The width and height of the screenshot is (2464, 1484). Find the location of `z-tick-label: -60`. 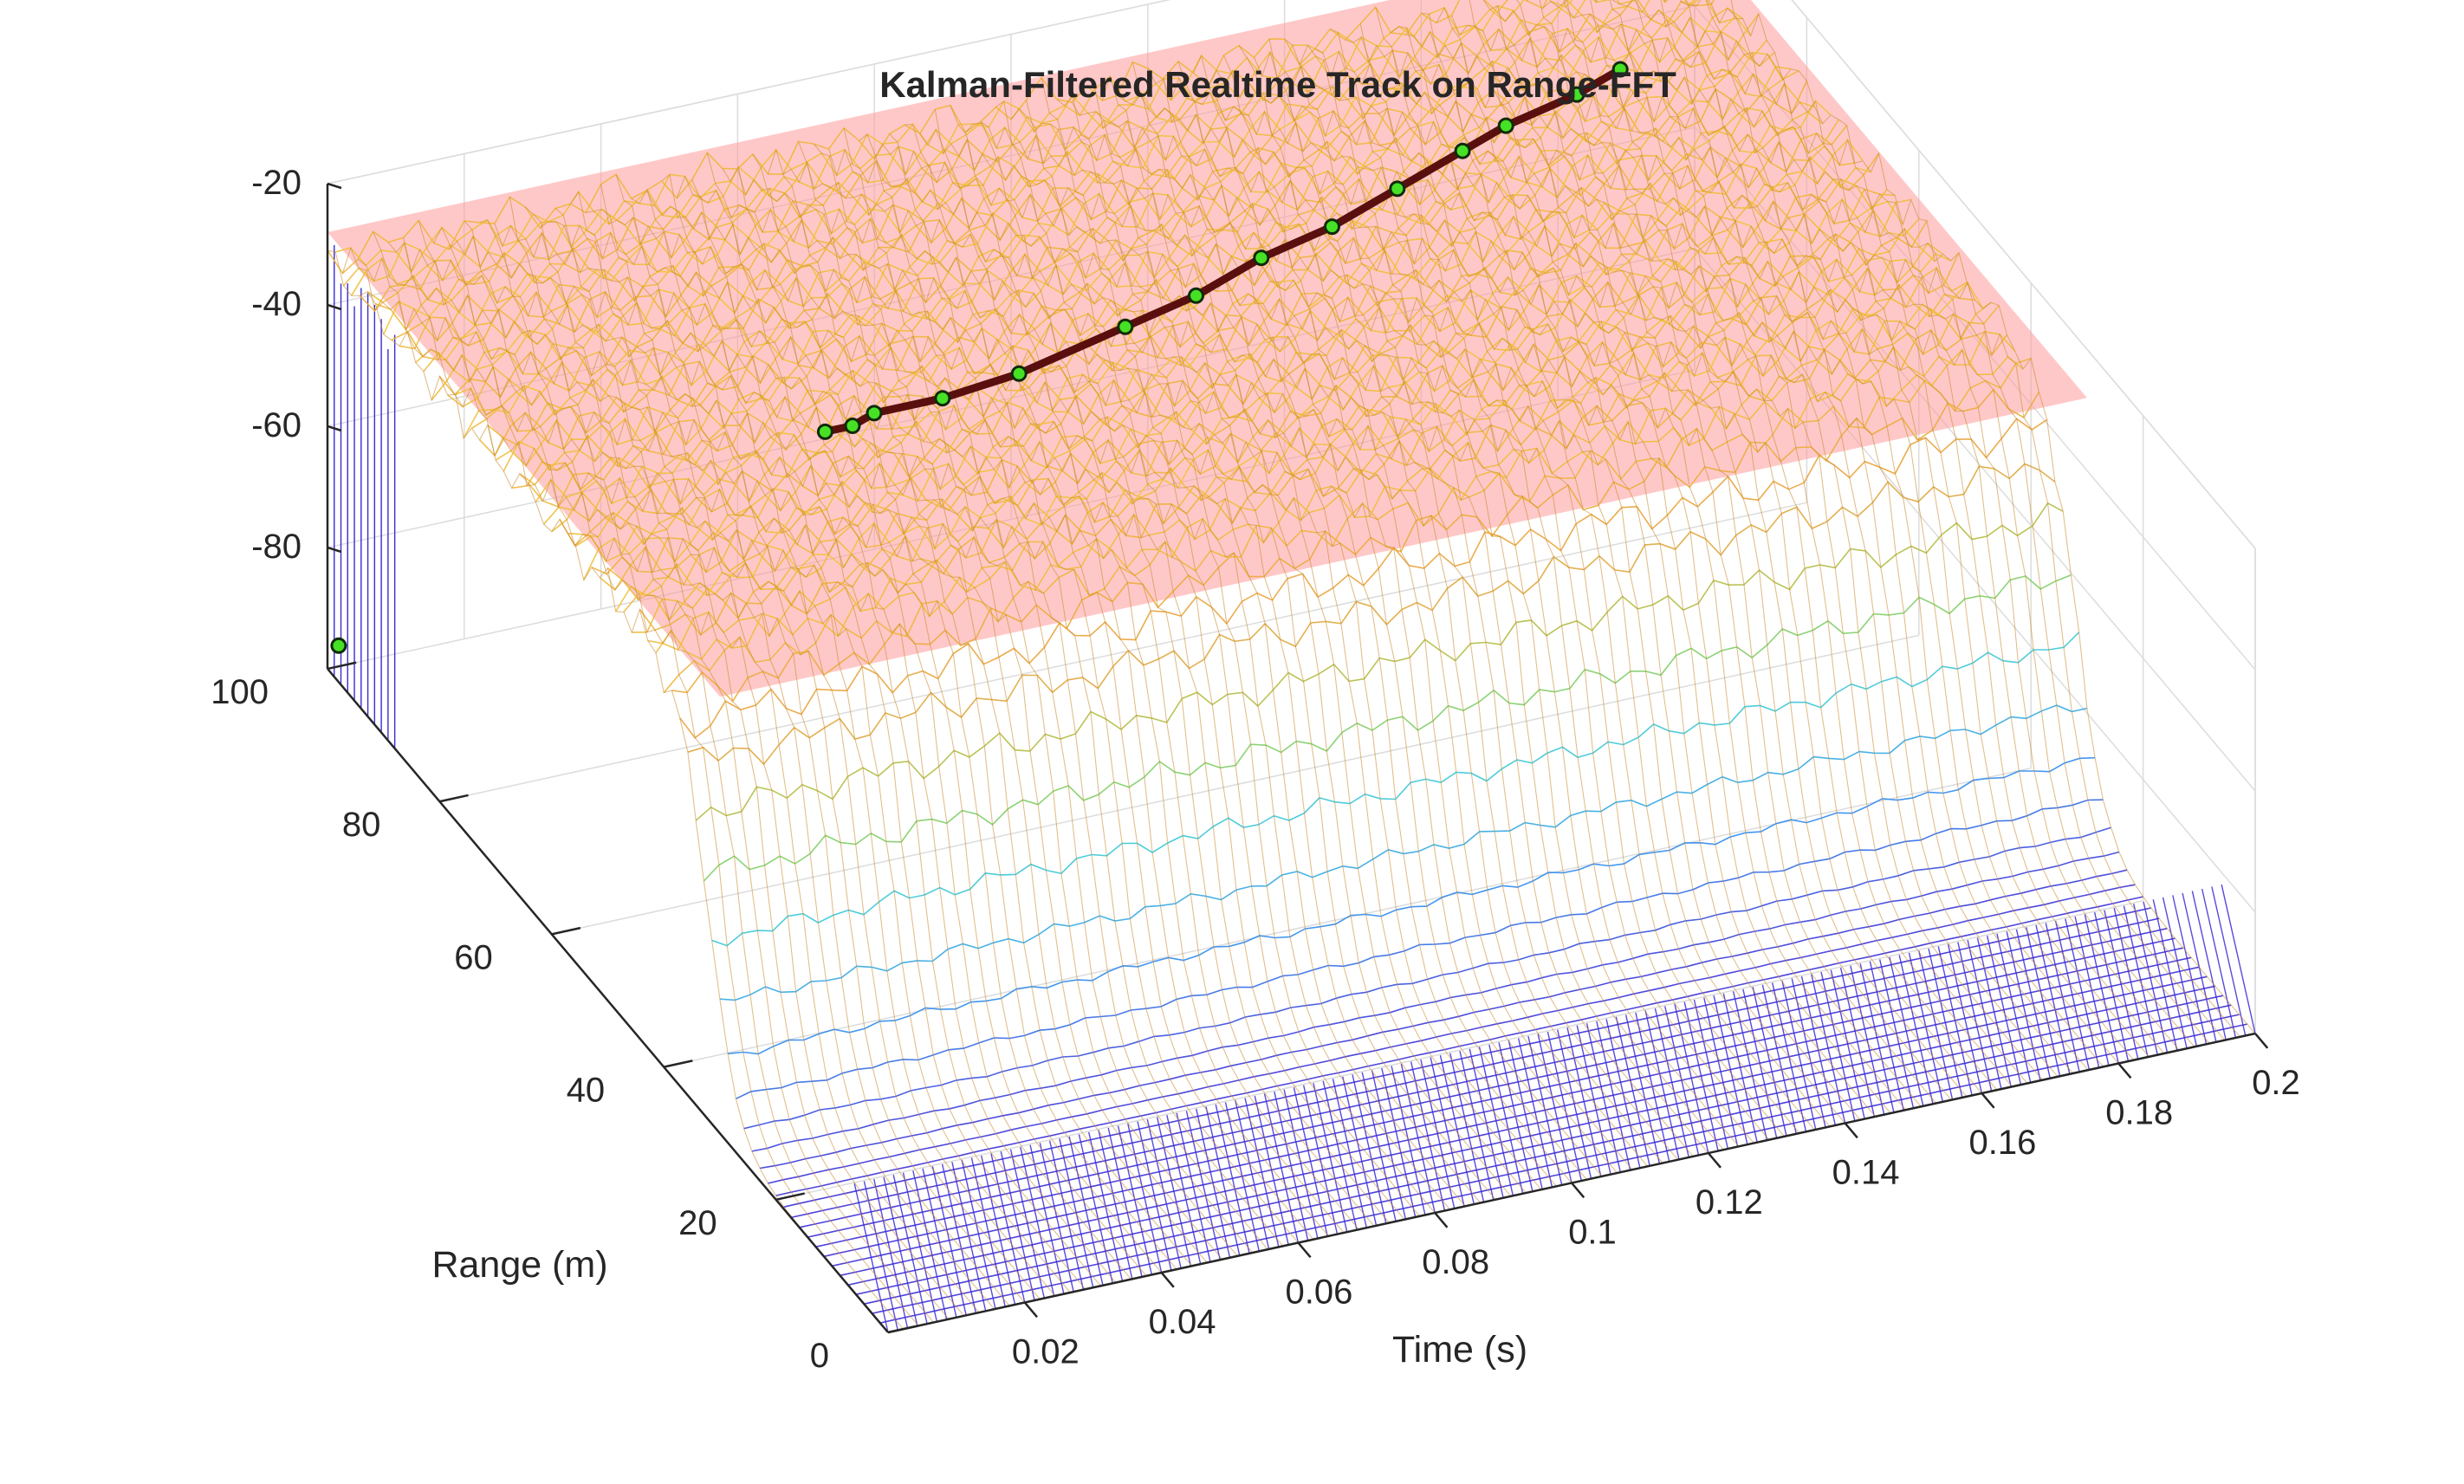

z-tick-label: -60 is located at coordinates (276, 425).